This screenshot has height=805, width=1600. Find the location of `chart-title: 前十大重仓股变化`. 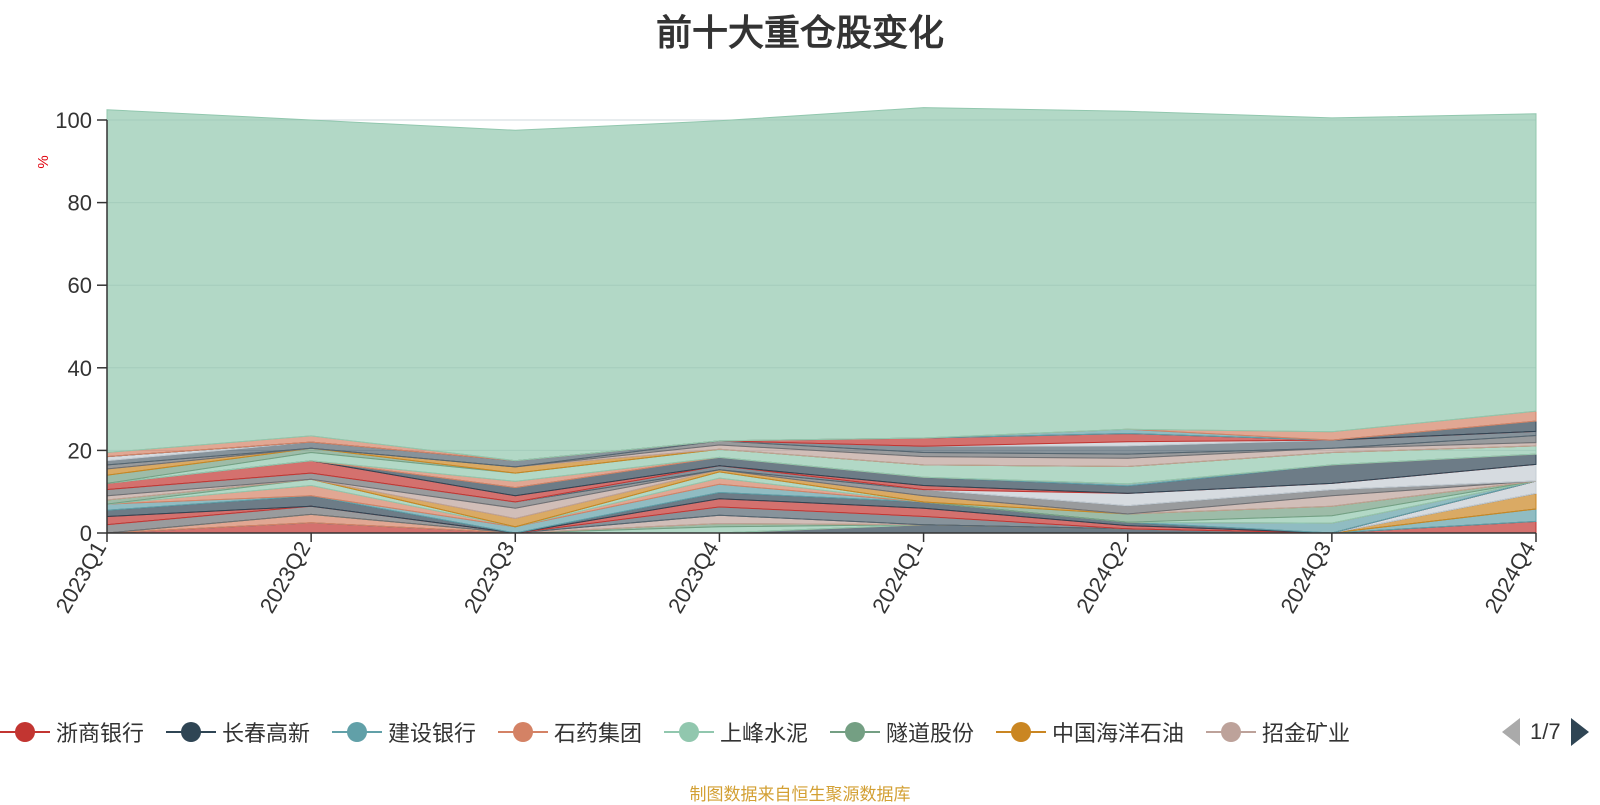

chart-title: 前十大重仓股变化 is located at coordinates (799, 32).